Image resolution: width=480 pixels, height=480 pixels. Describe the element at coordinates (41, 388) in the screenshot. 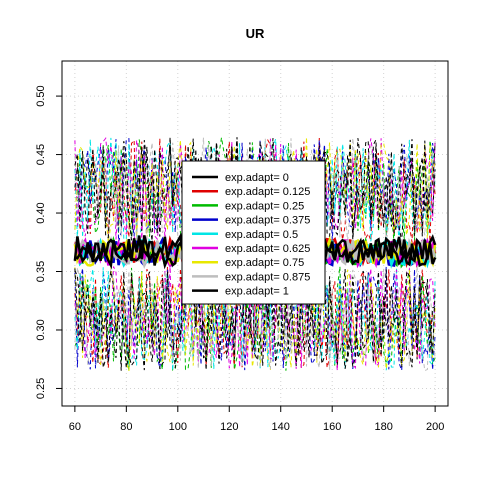

I see `y-tick-label-0: 0.25` at that location.